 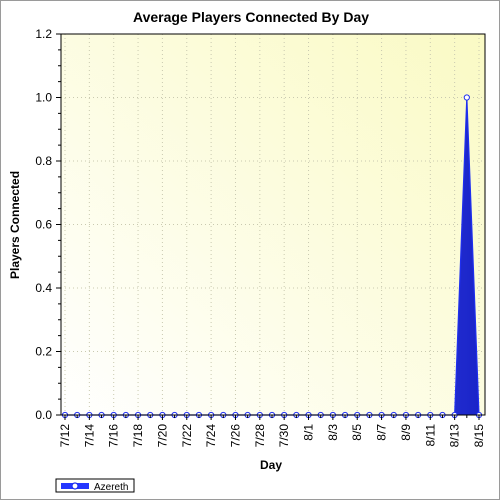 I want to click on x-tick-label: 7/30, so click(x=284, y=436).